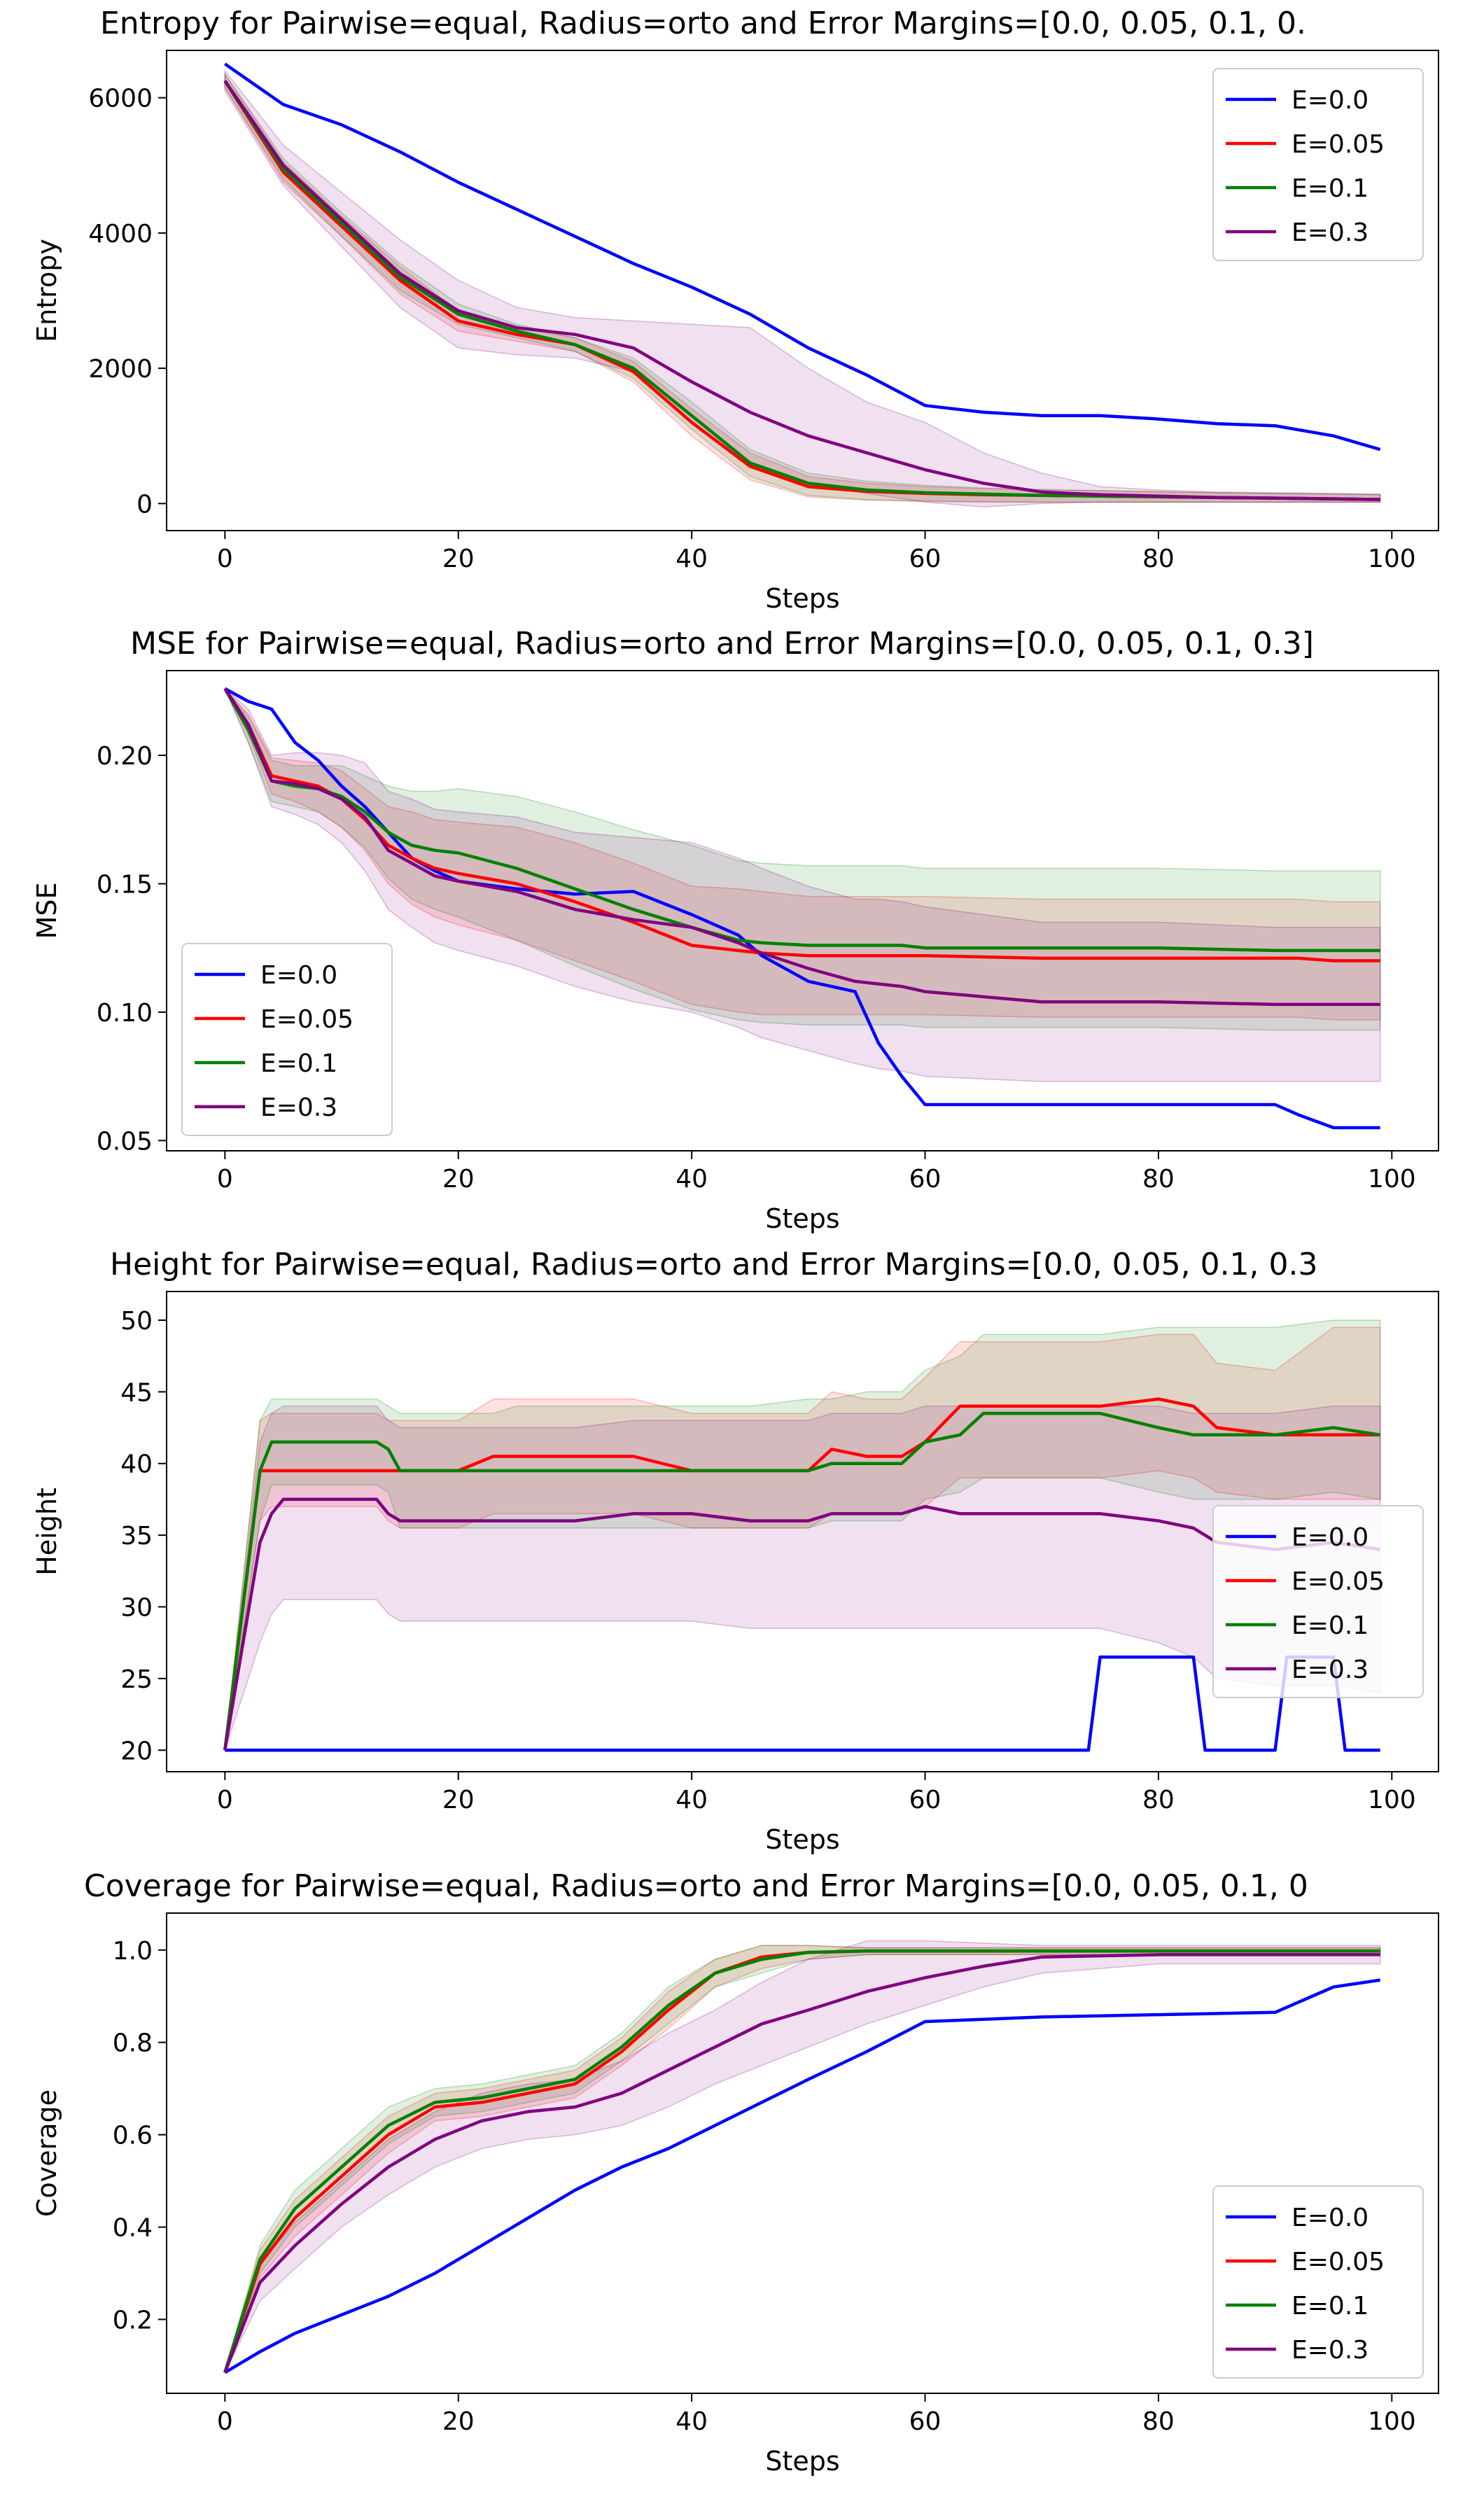  Describe the element at coordinates (136, 1536) in the screenshot. I see `y-tick-label: 35` at that location.